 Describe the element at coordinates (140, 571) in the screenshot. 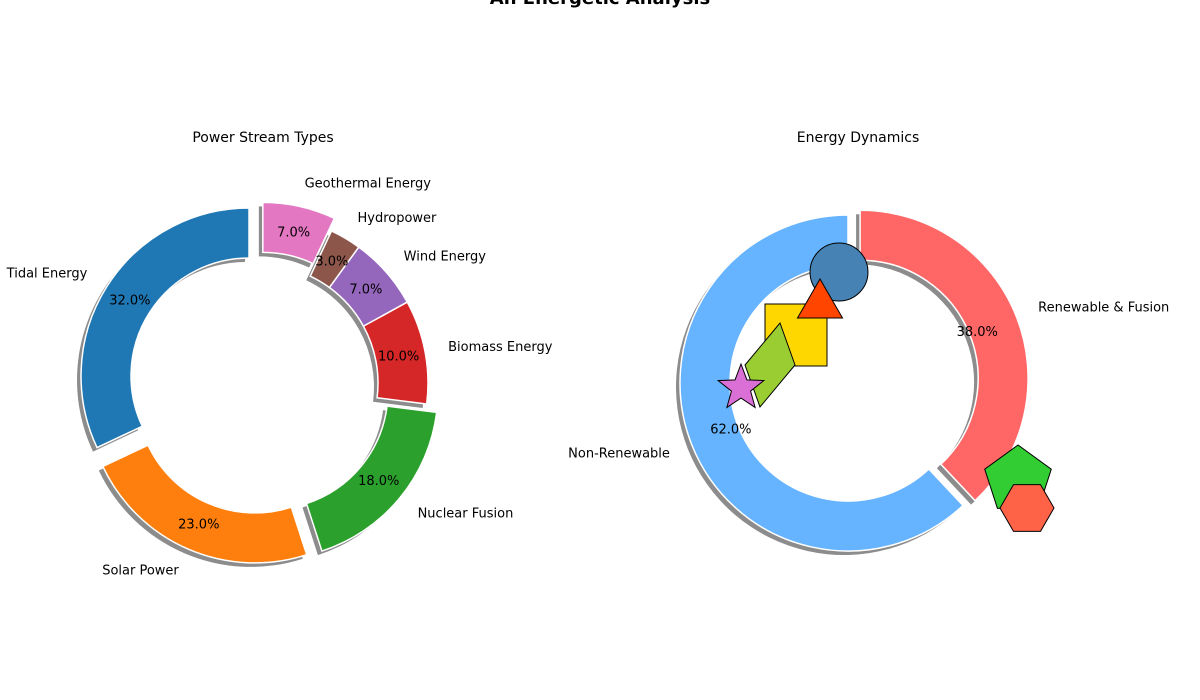

I see `slice-label-solar-power: Solar Power` at that location.